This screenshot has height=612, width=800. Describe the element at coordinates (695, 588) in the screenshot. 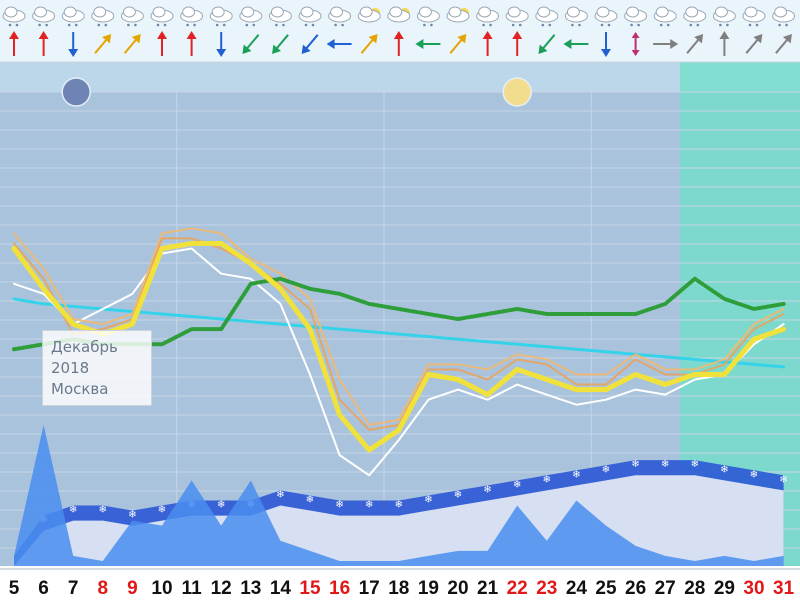

I see `day-label: 28` at that location.